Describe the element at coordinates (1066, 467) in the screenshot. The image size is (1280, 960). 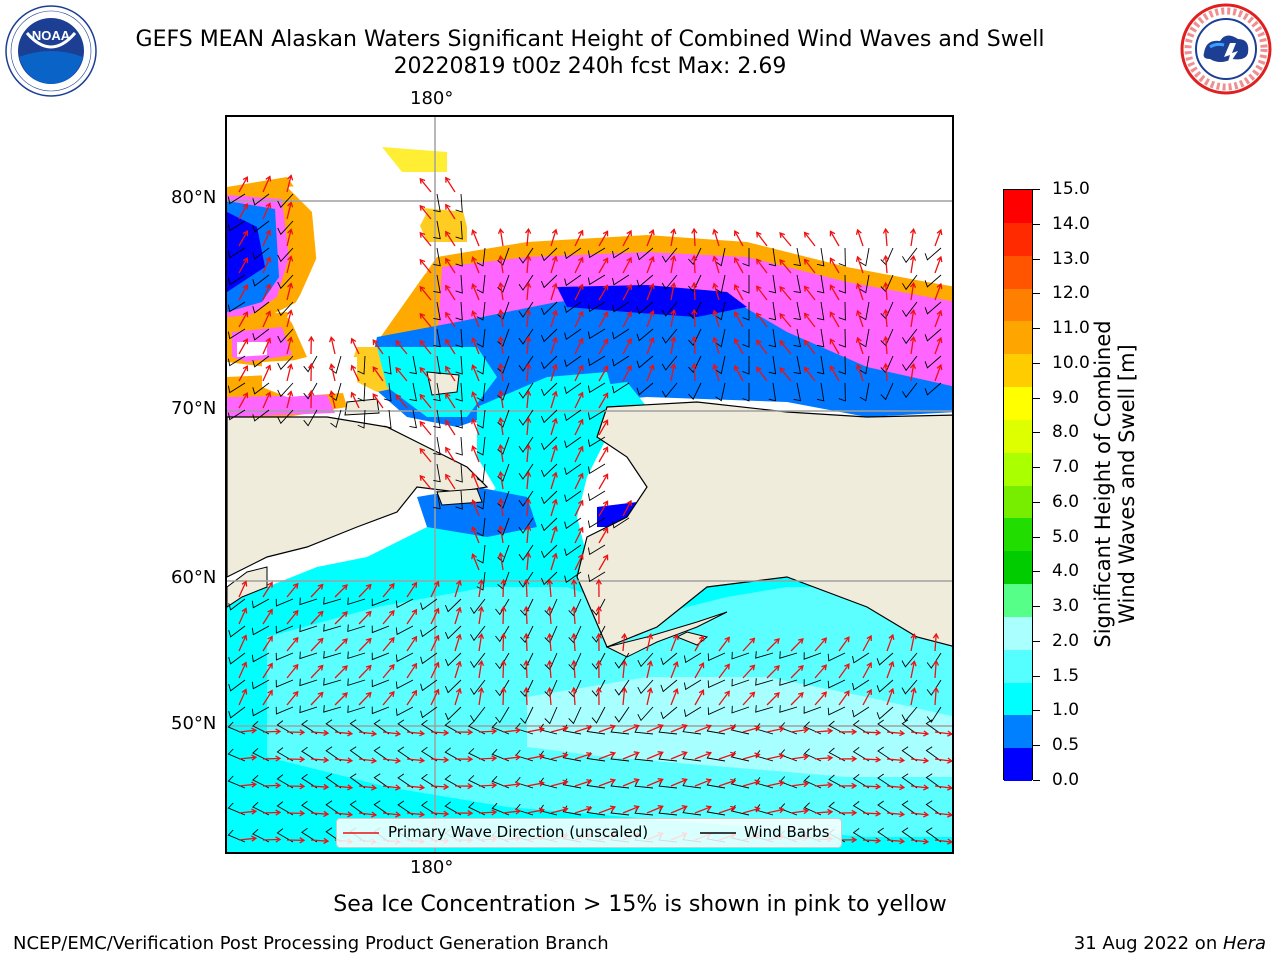
I see `colorbar-tick-label: 7.0` at that location.